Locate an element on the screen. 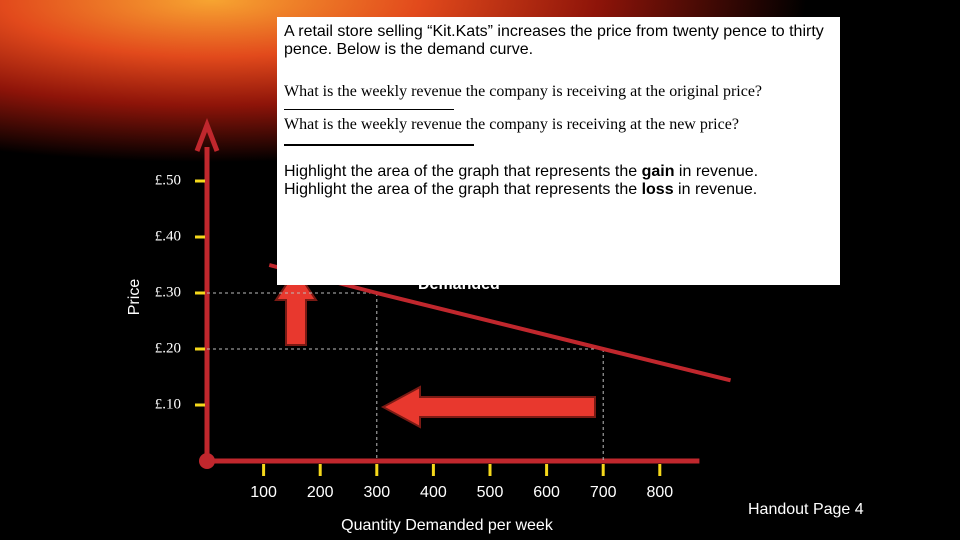 This screenshot has height=540, width=960. x-tick-label: 800 is located at coordinates (659, 492).